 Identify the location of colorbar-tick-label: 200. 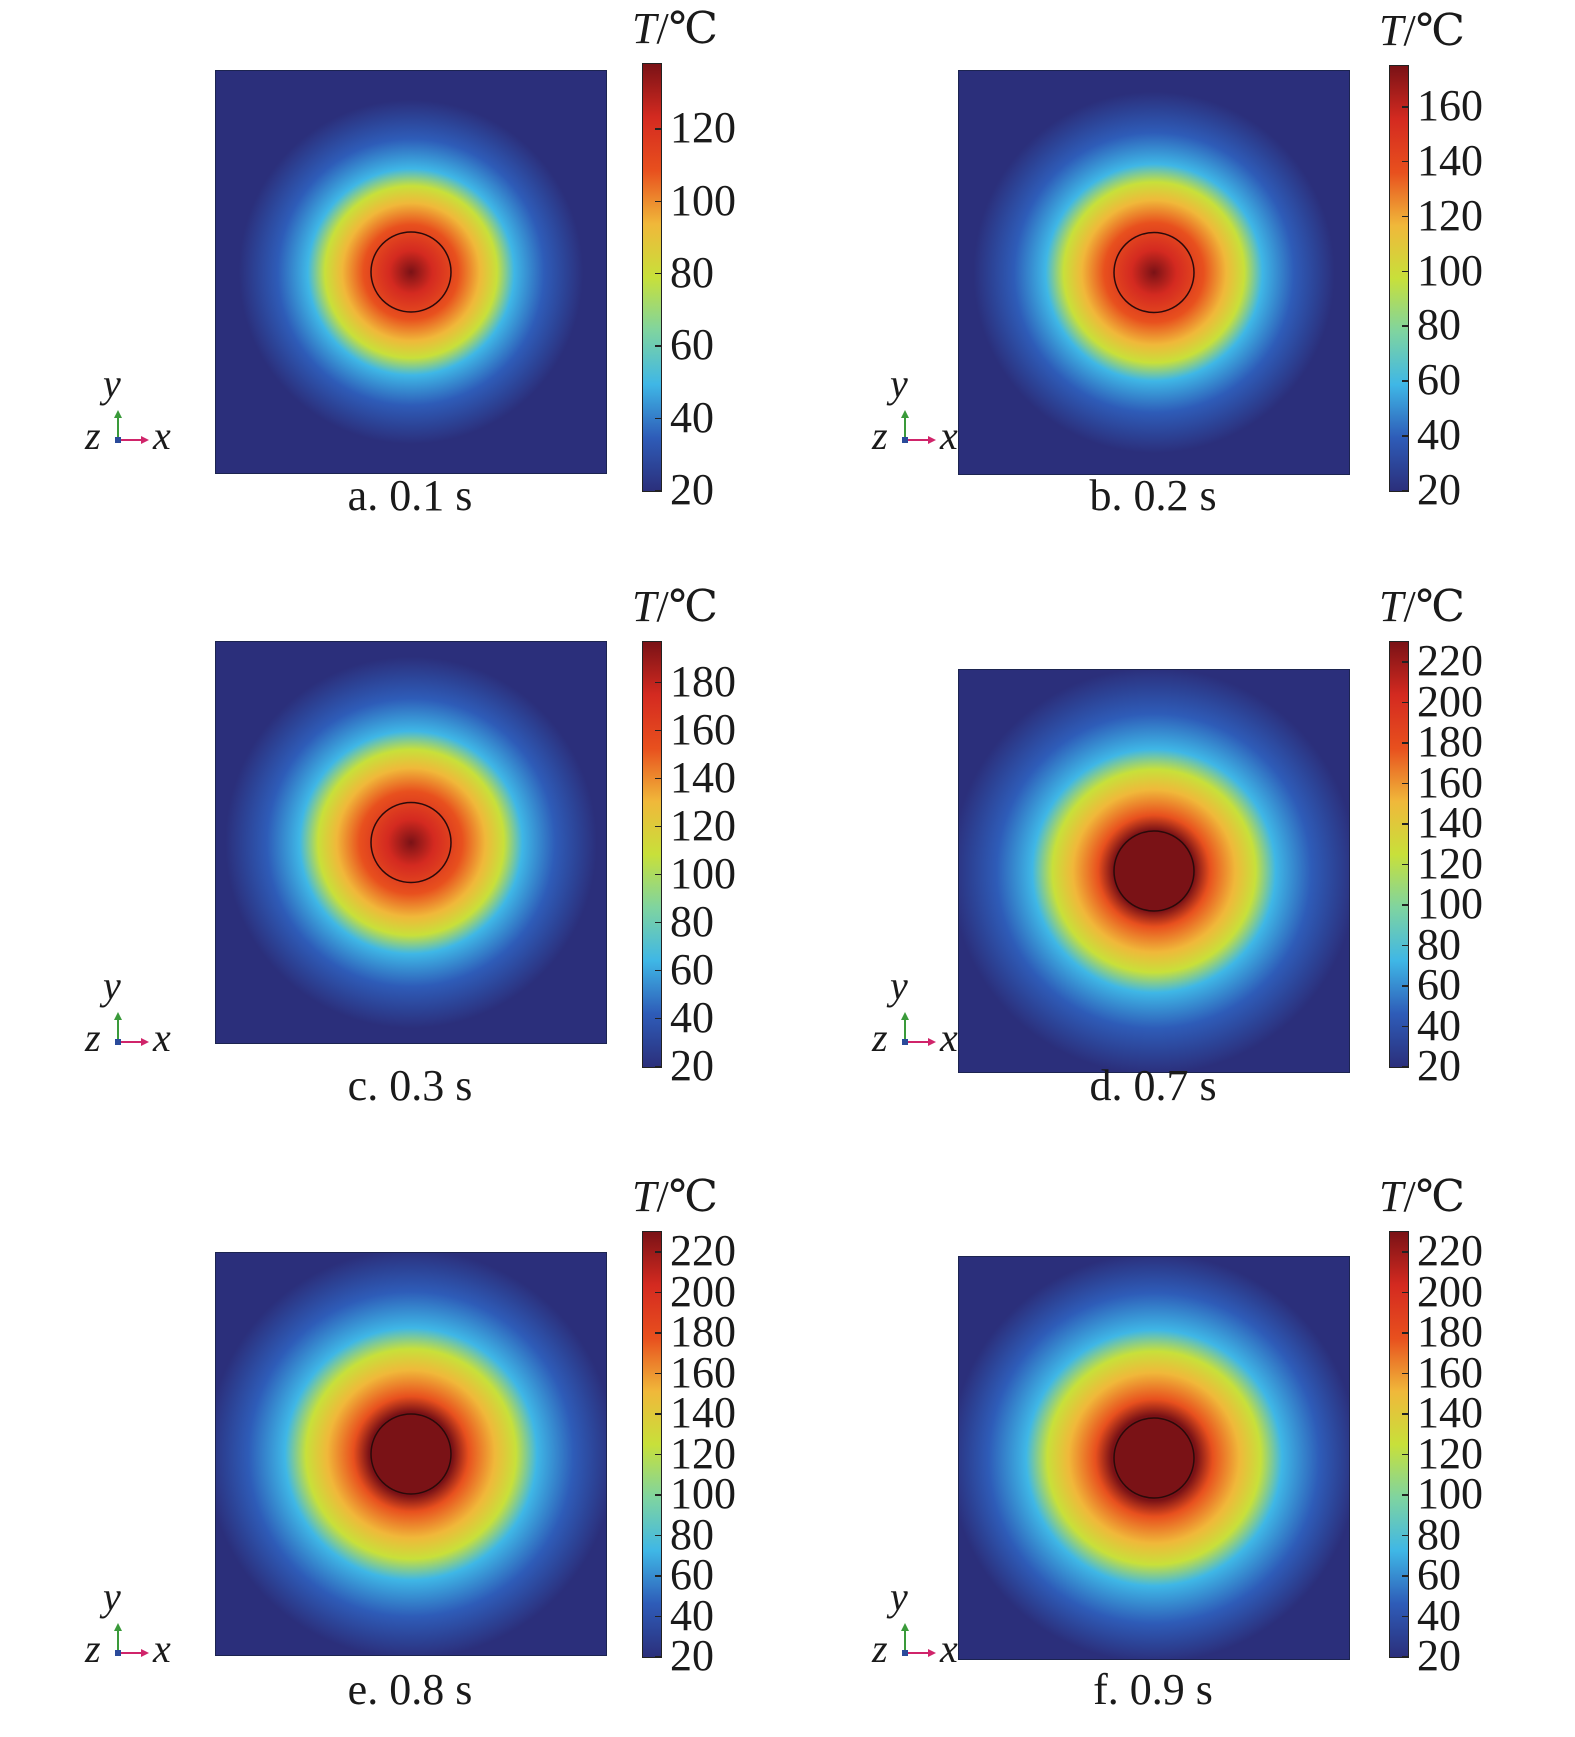
(703, 1291).